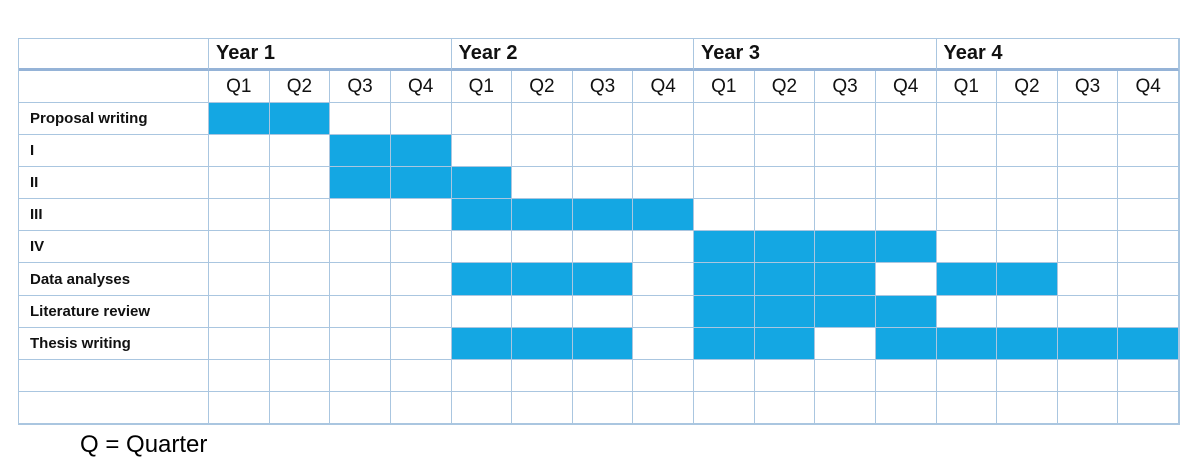 This screenshot has height=470, width=1203. I want to click on legend-note: Q = Quarter, so click(144, 444).